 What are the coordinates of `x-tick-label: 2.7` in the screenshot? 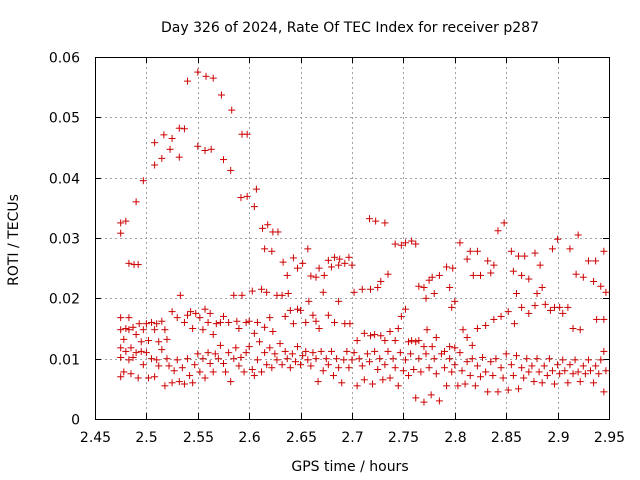 It's located at (352, 438).